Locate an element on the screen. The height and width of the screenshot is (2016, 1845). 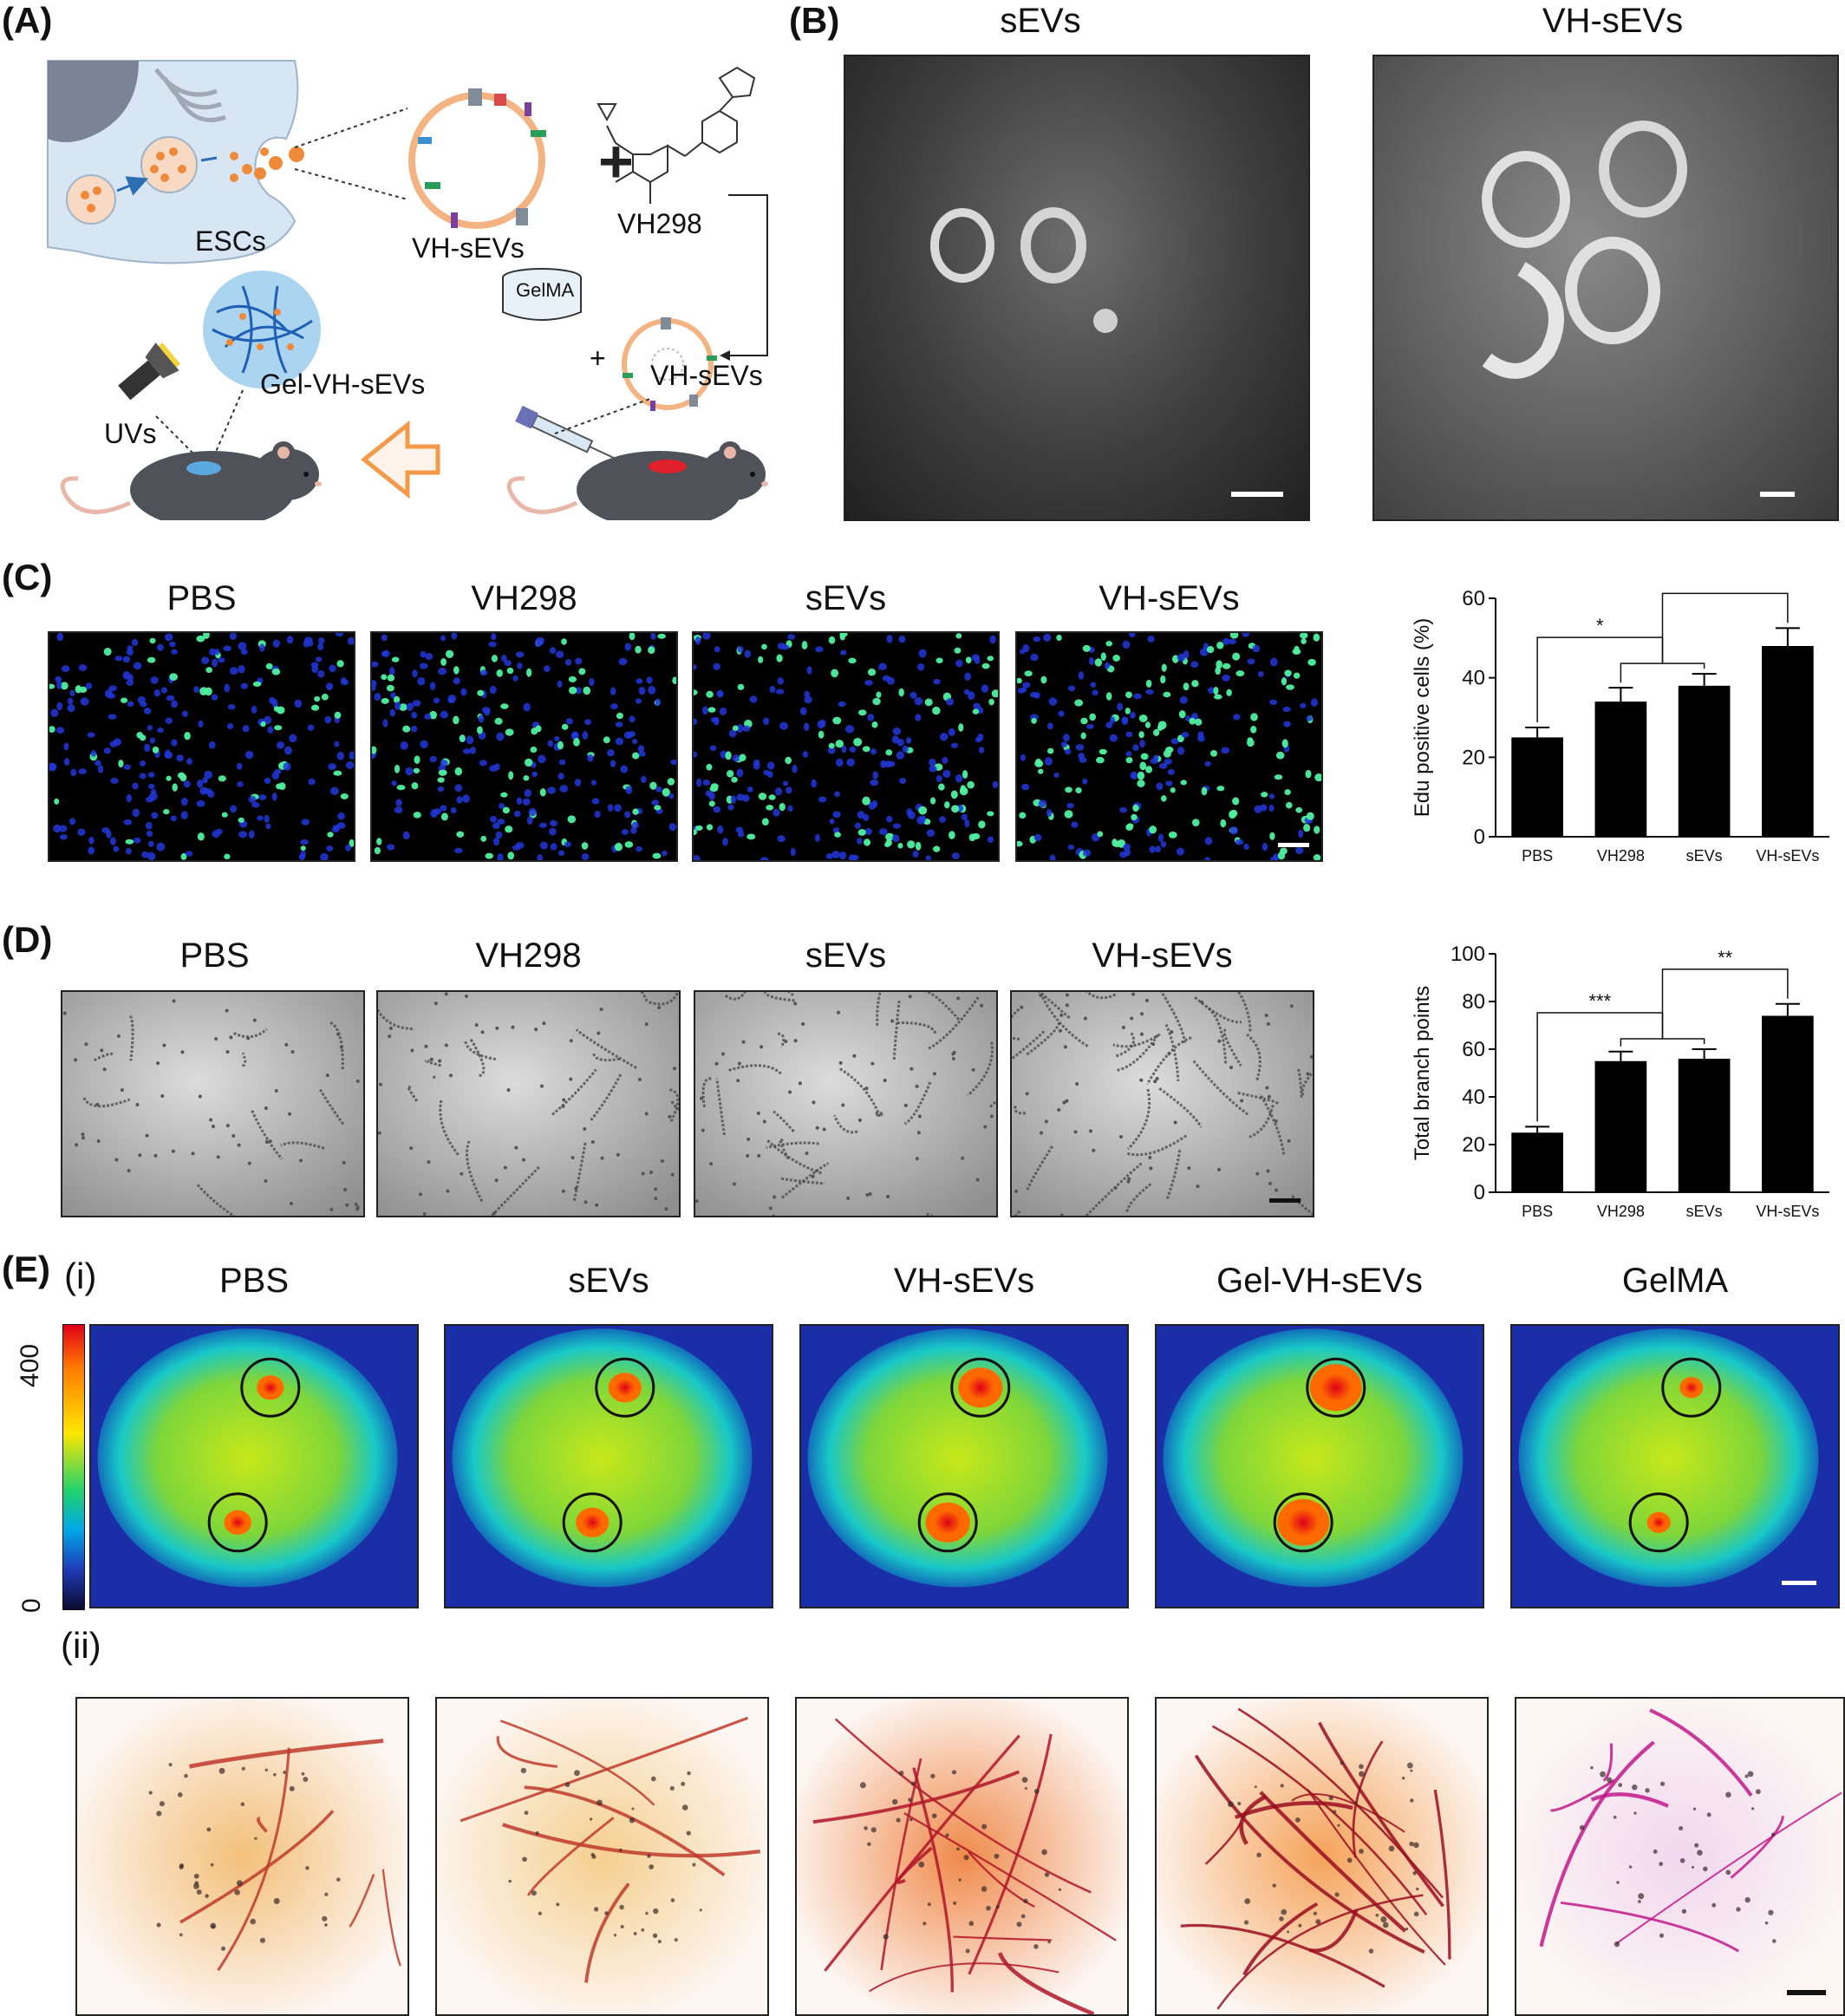
doppler-image-vh-sevs is located at coordinates (964, 1466).